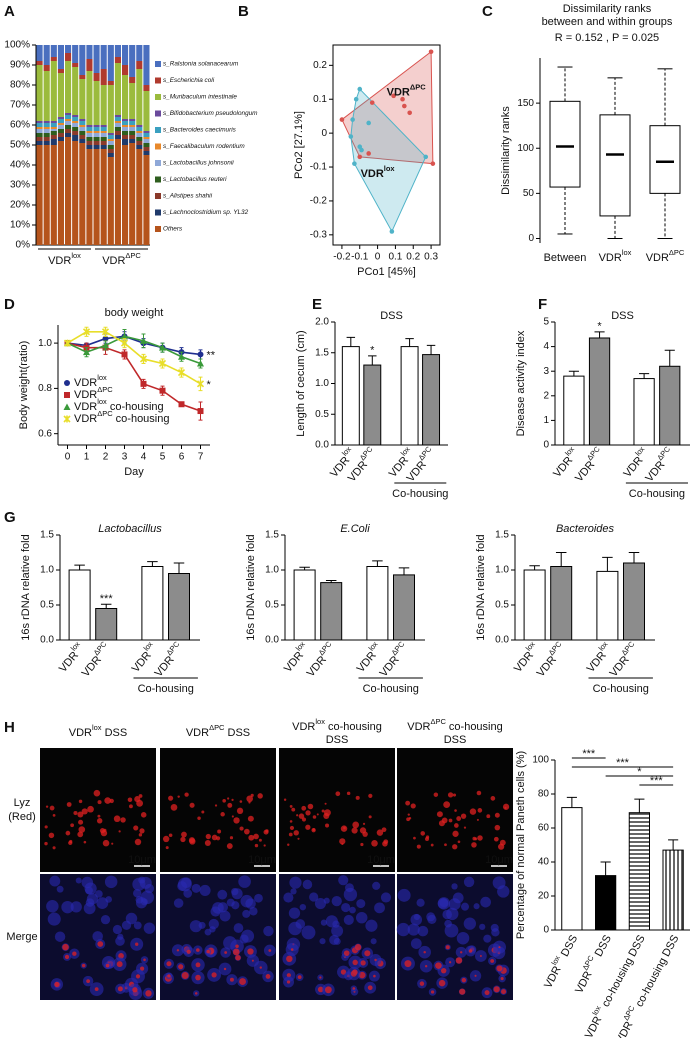  I want to click on x-tick-label-sup: lox, so click(627, 252).